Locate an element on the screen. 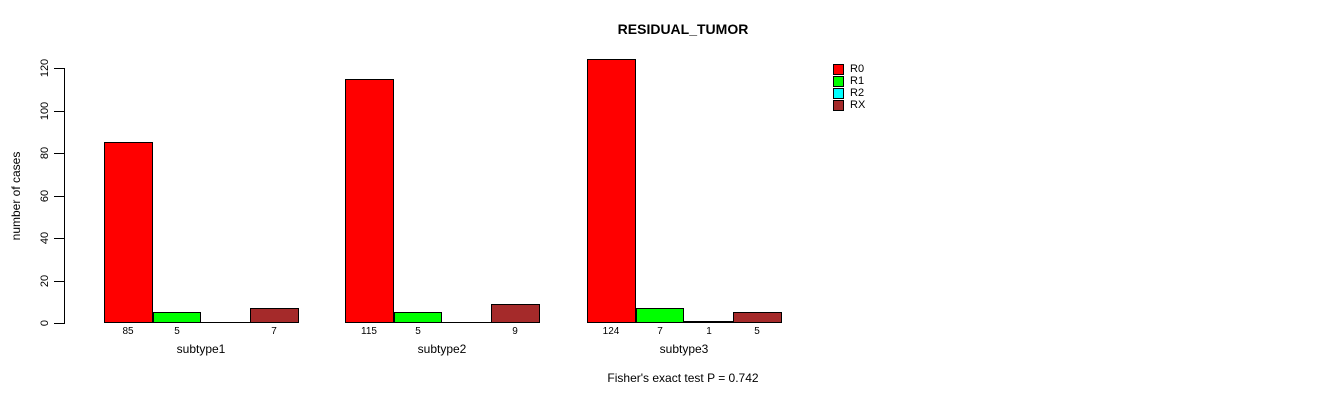 The image size is (1340, 400). x-category-label: subtype2 is located at coordinates (442, 349).